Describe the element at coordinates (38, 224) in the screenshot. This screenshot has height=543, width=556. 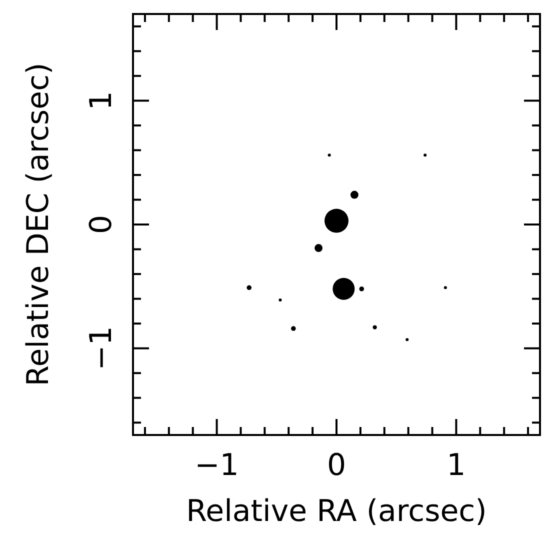
I see `y-axis-title: Relative DEC (arcsec)` at that location.